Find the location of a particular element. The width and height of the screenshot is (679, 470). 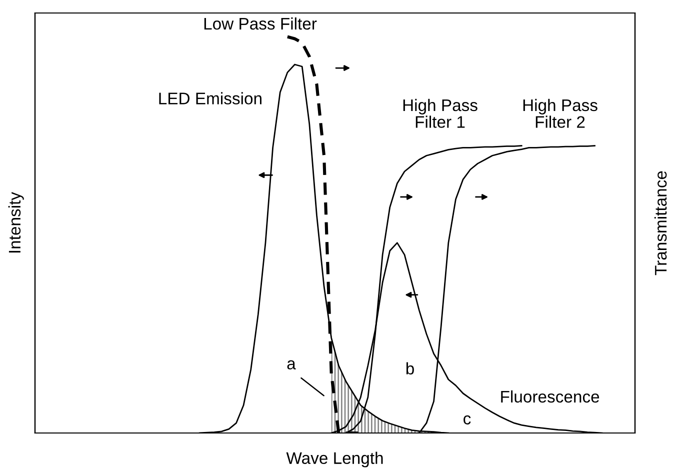

x-axis-title: Wave Length is located at coordinates (334, 460).